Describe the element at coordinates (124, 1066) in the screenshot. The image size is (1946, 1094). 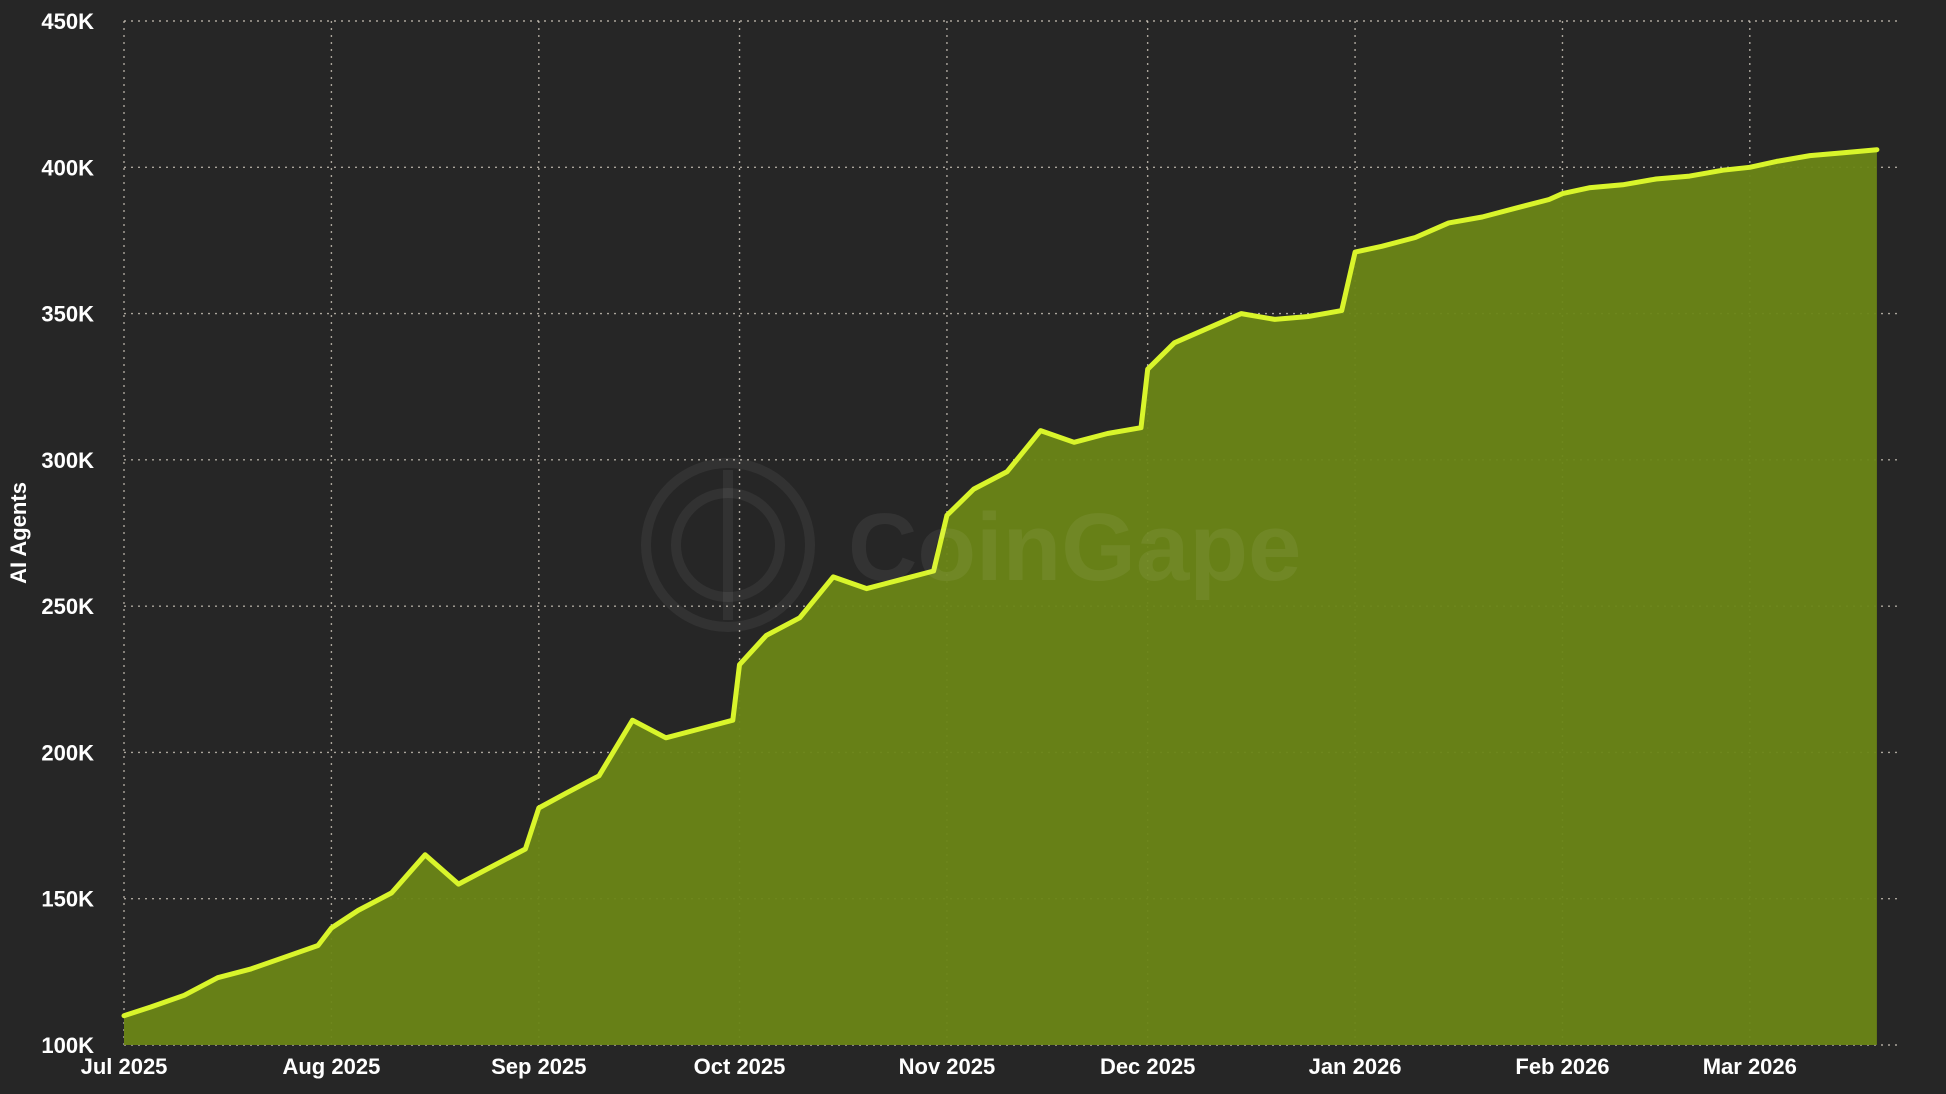
I see `x-tick-label: Jul 2025` at that location.